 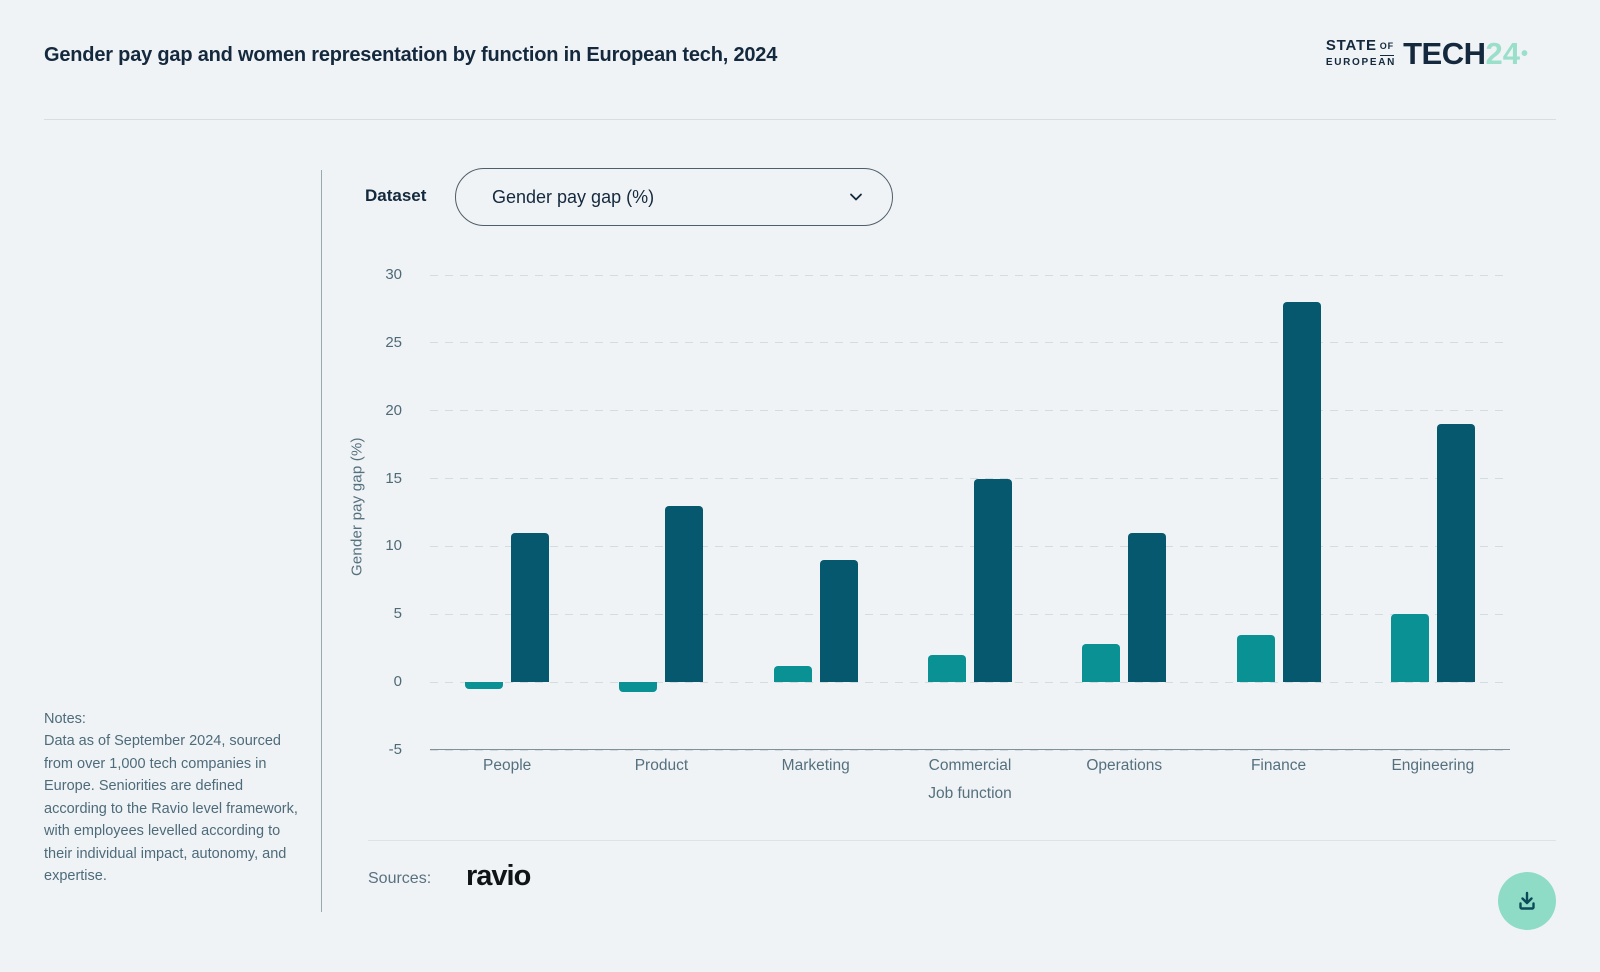 I want to click on bar-dark-teal-series-product, so click(x=684, y=594).